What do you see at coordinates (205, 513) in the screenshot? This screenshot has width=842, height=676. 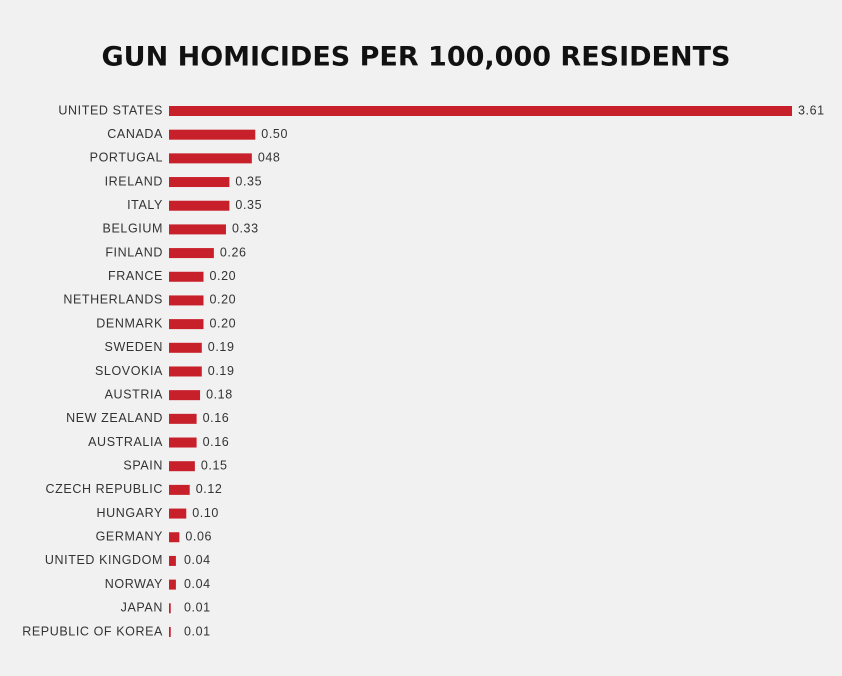 I see `value-label: 0.10` at bounding box center [205, 513].